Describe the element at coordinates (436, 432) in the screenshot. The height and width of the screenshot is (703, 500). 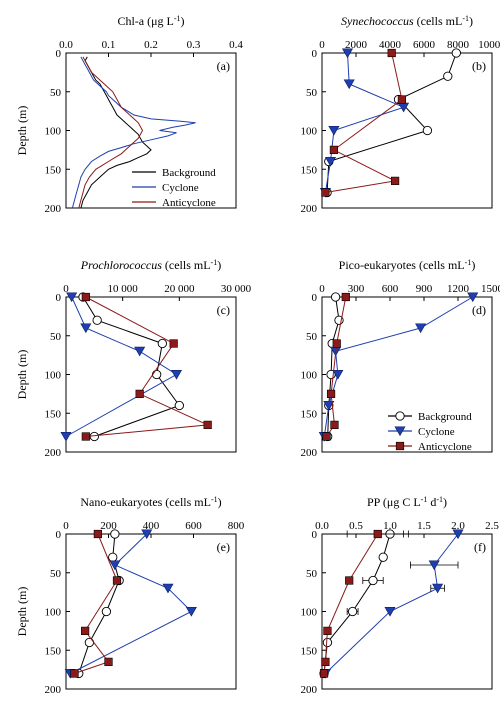
I see `legend-label: Cyclone` at that location.